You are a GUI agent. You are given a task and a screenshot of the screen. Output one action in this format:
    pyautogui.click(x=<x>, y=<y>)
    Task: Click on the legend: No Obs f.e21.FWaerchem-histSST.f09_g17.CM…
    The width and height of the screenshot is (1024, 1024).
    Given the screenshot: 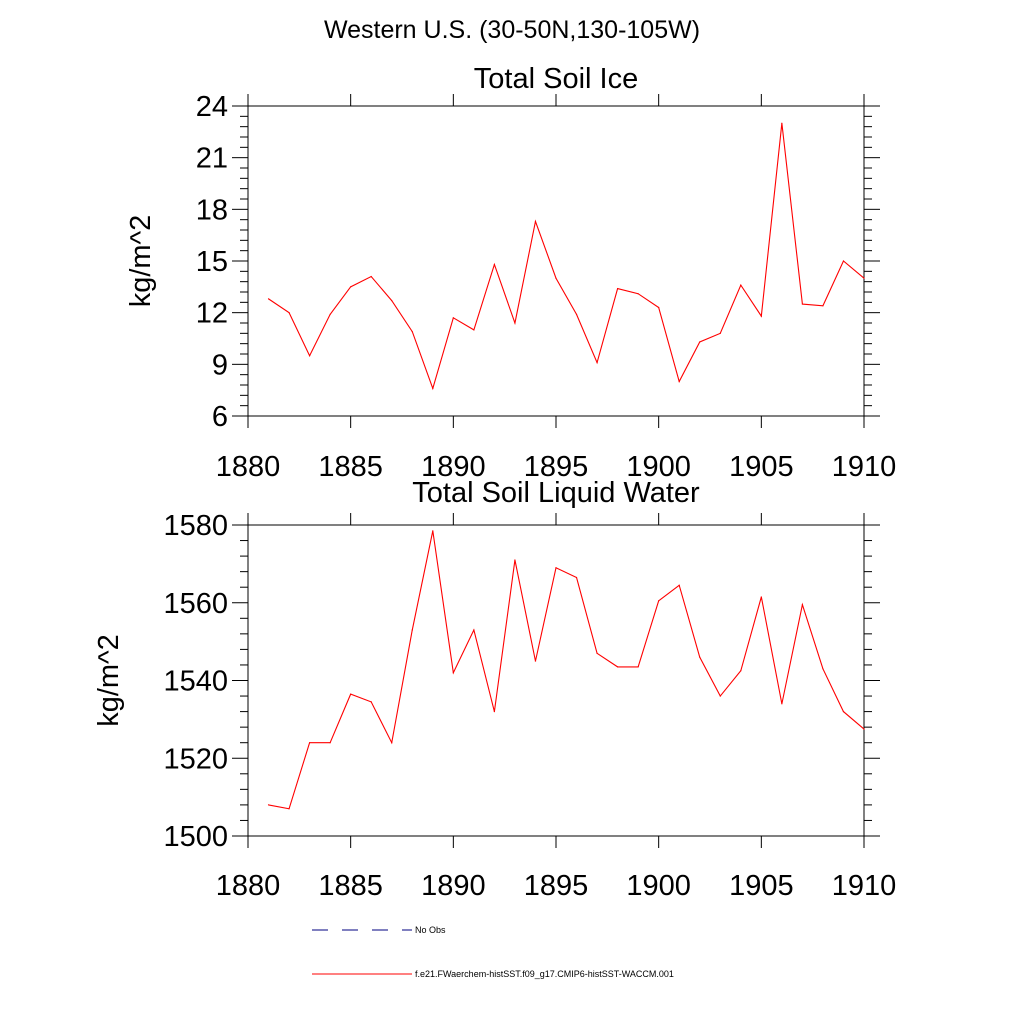 What is the action you would take?
    pyautogui.click(x=493, y=952)
    